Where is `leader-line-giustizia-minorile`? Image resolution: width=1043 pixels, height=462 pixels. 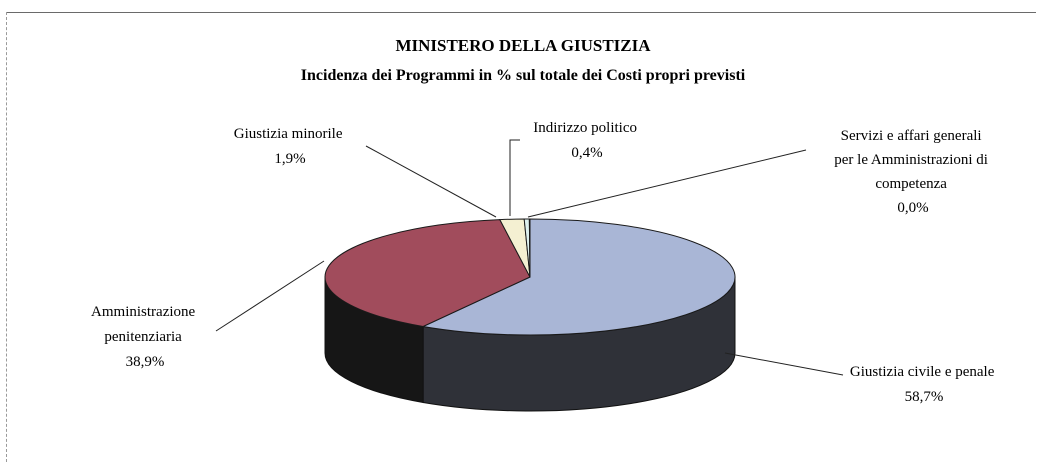 leader-line-giustizia-minorile is located at coordinates (431, 181).